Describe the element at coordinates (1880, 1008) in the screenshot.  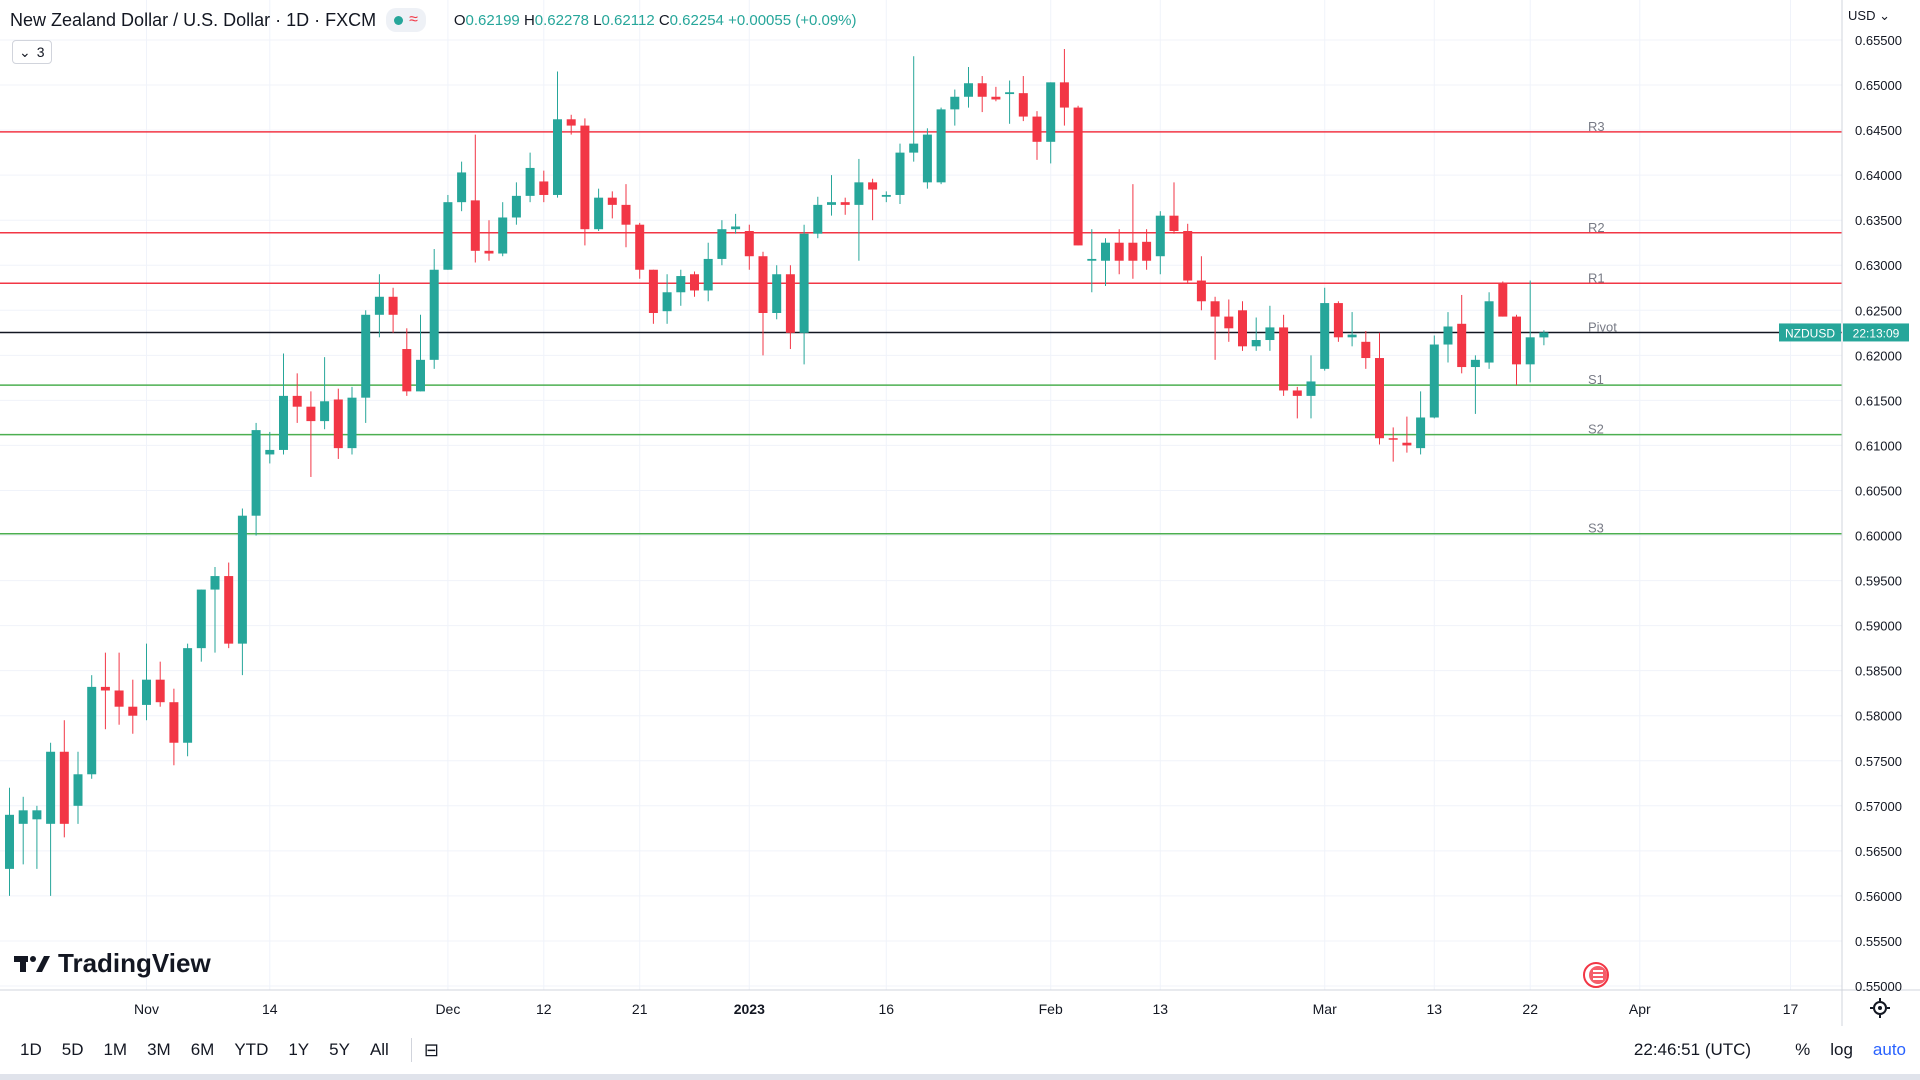
I see `settings-gear-icon` at that location.